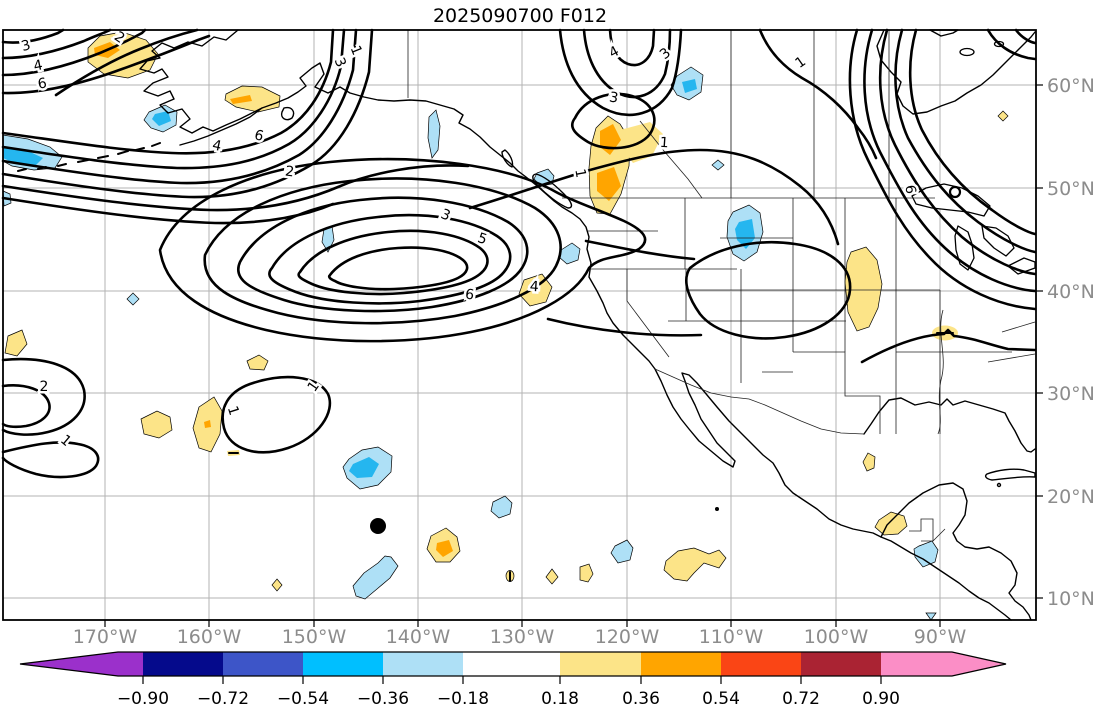 The width and height of the screenshot is (1105, 716). Describe the element at coordinates (641, 699) in the screenshot. I see `colorbar-tick-label: 0.36` at that location.